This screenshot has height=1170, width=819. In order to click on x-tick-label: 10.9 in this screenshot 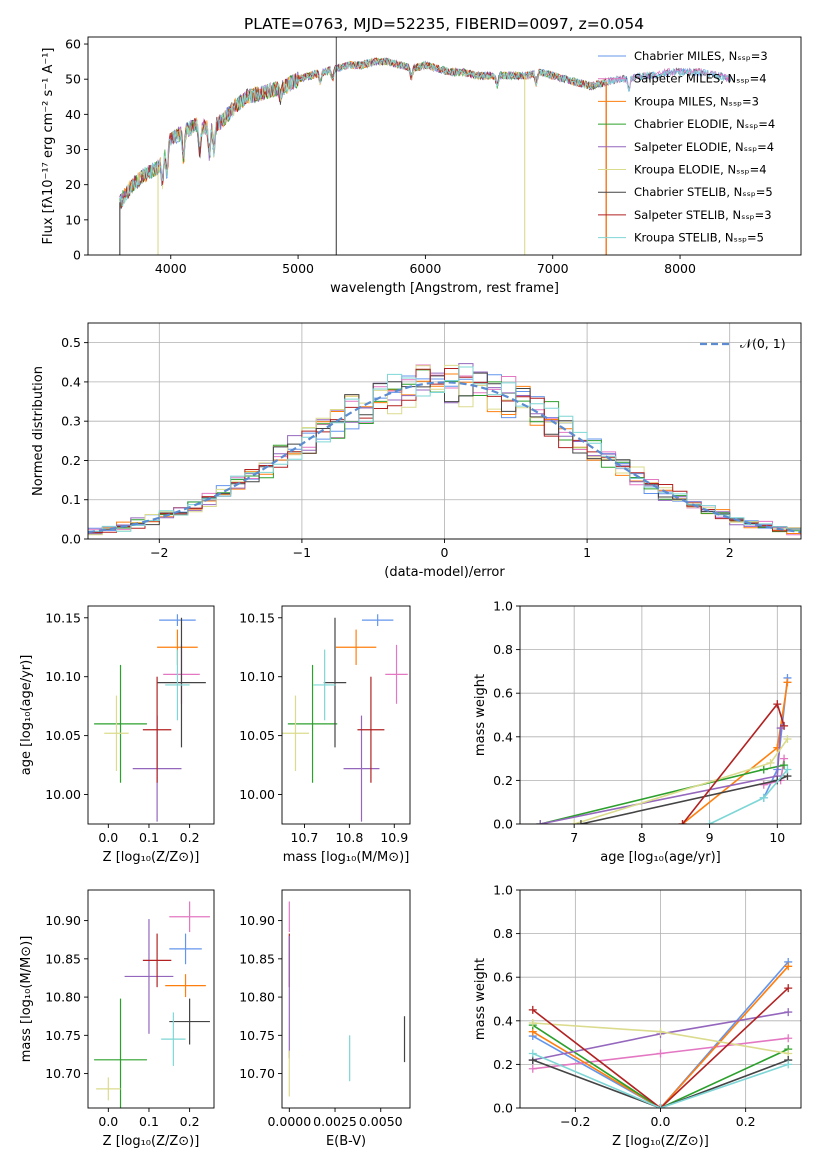, I will do `click(394, 837)`.